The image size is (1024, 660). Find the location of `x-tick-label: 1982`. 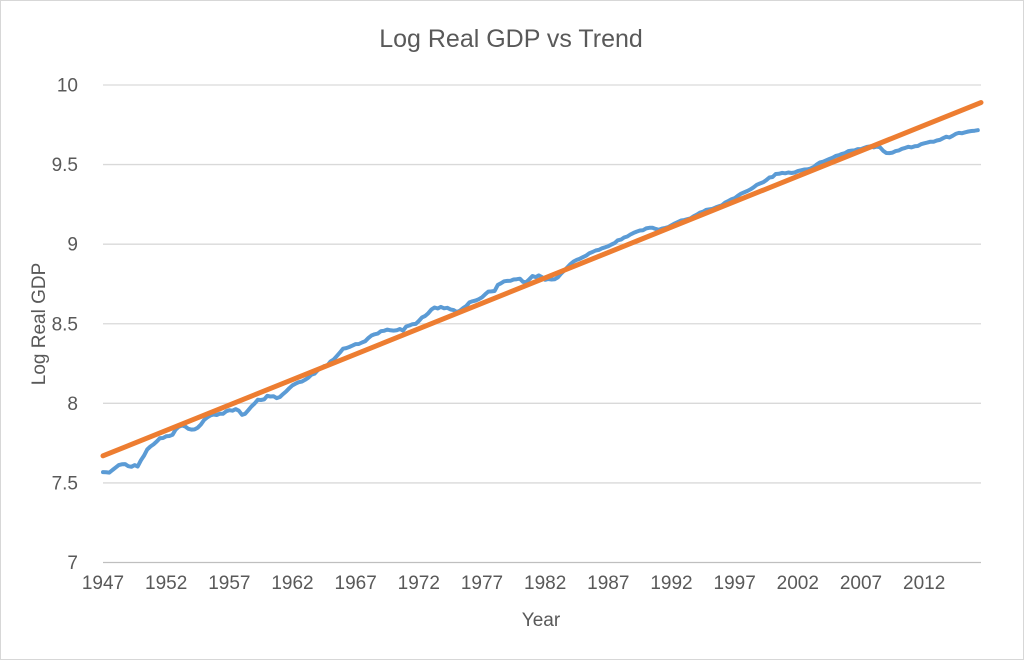

x-tick-label: 1982 is located at coordinates (545, 583).